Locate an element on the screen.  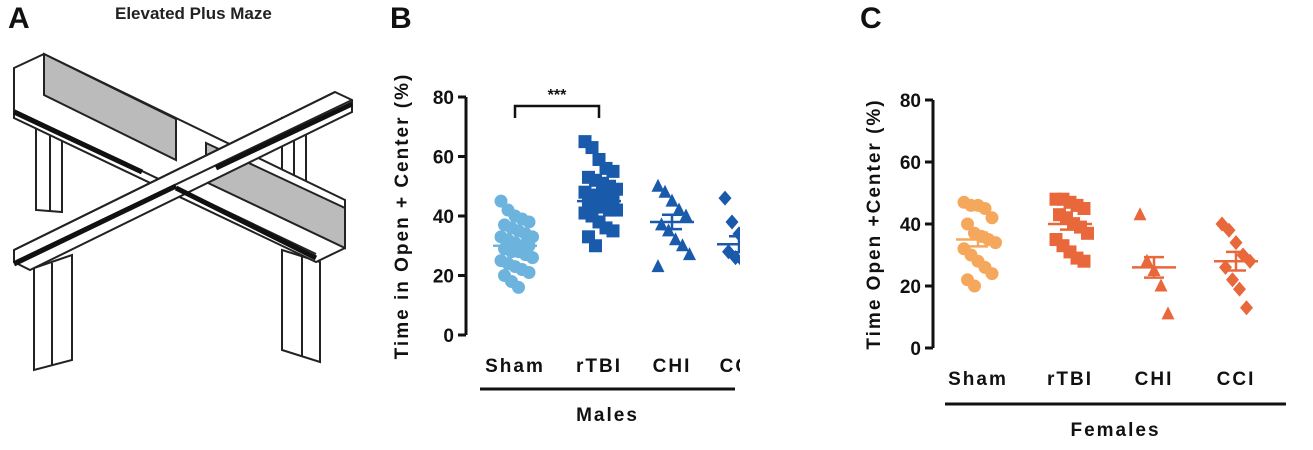
panel-a-label: A is located at coordinates (19, 18).